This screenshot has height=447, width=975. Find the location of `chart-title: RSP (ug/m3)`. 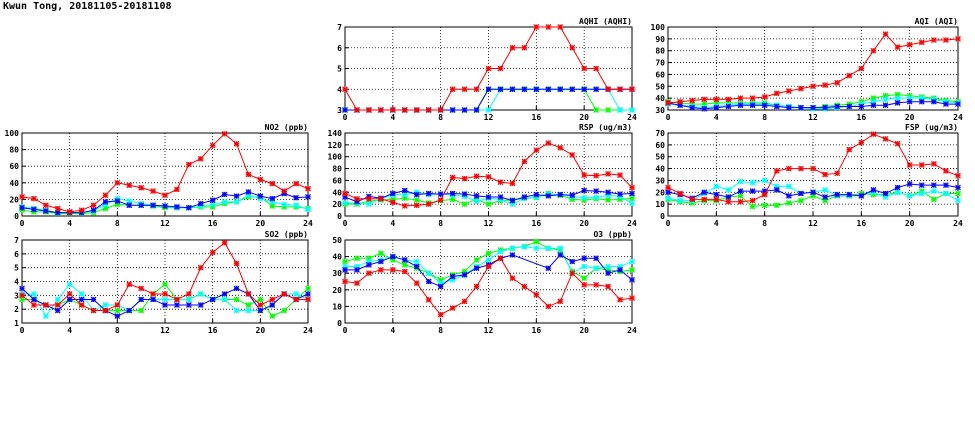

chart-title: RSP (ug/m3) is located at coordinates (605, 127).